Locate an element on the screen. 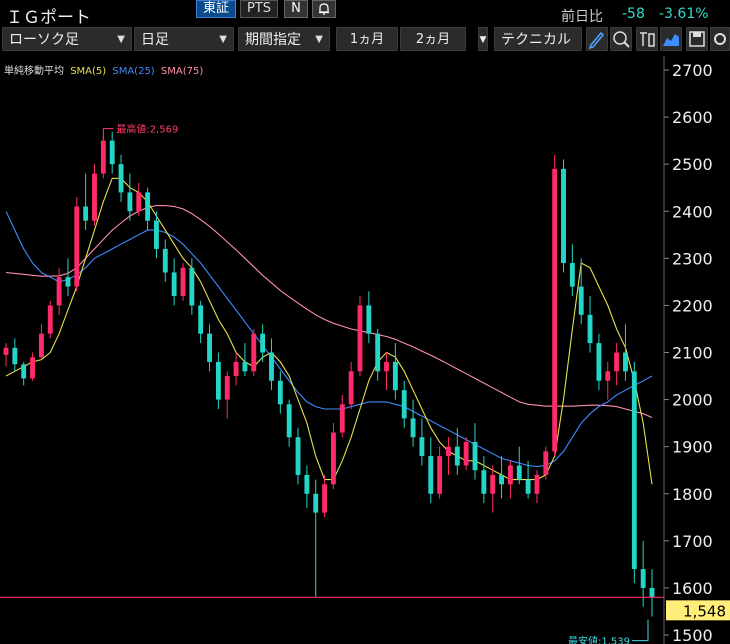 This screenshot has width=730, height=644. change-value: -58 is located at coordinates (633, 14).